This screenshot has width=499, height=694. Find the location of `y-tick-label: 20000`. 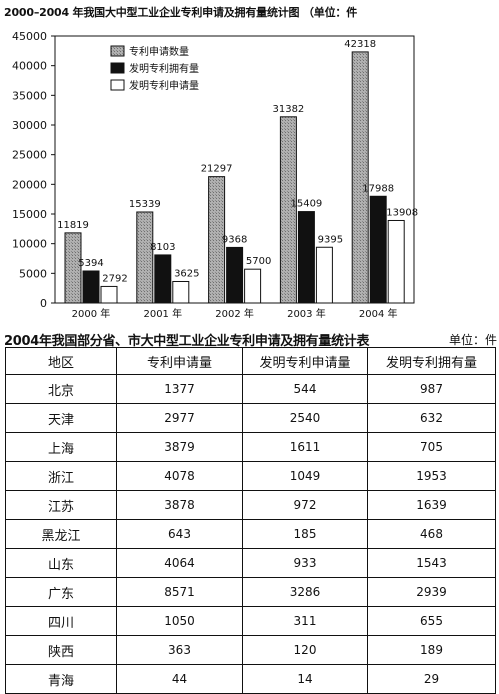

y-tick-label: 20000 is located at coordinates (29, 184).